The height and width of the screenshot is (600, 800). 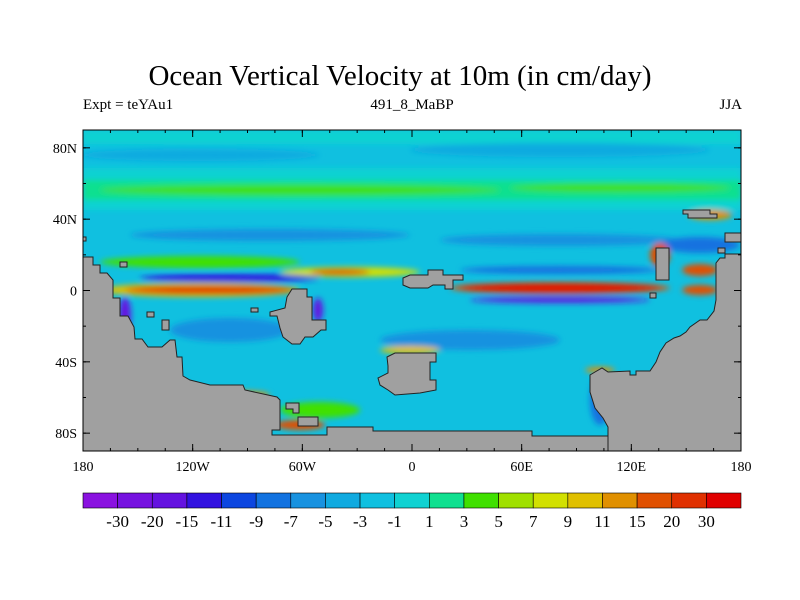 What do you see at coordinates (533, 521) in the screenshot?
I see `colorbar-label: 7` at bounding box center [533, 521].